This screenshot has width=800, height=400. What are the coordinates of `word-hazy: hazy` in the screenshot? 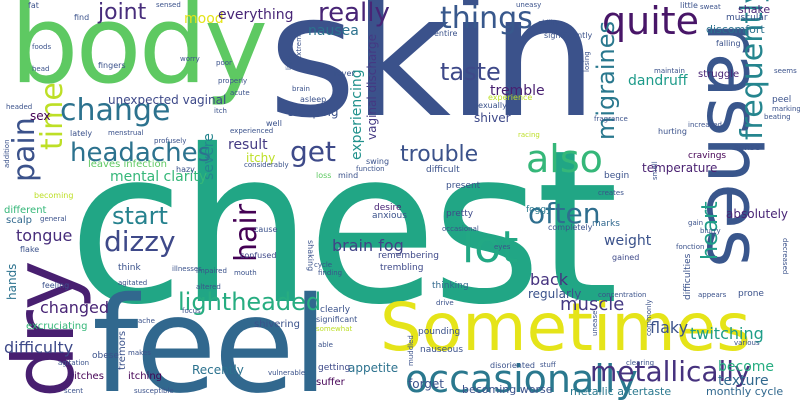 It's located at (185, 169).